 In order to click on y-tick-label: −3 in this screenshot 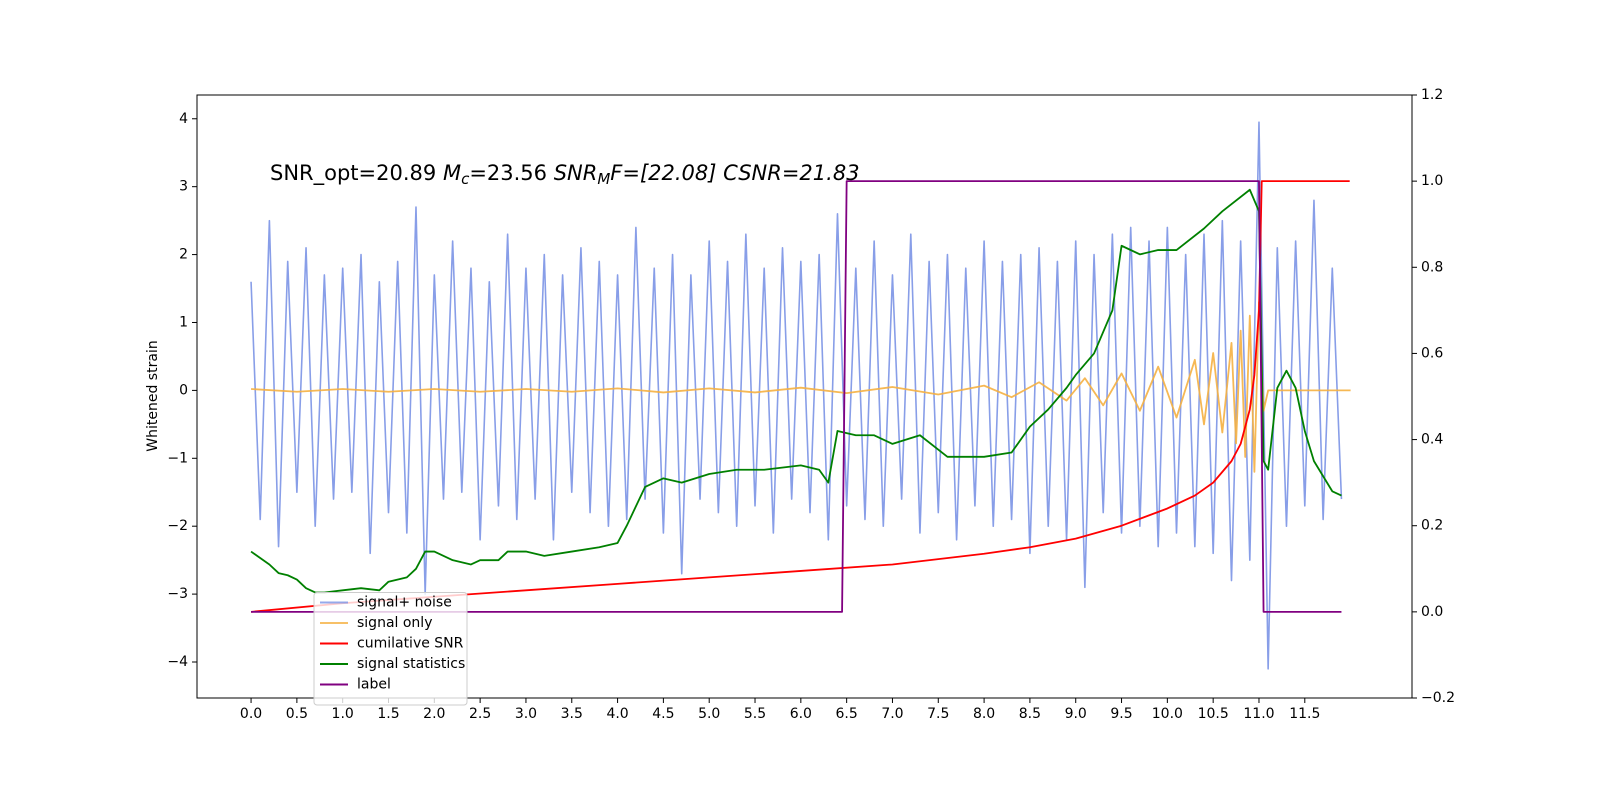, I will do `click(177, 594)`.